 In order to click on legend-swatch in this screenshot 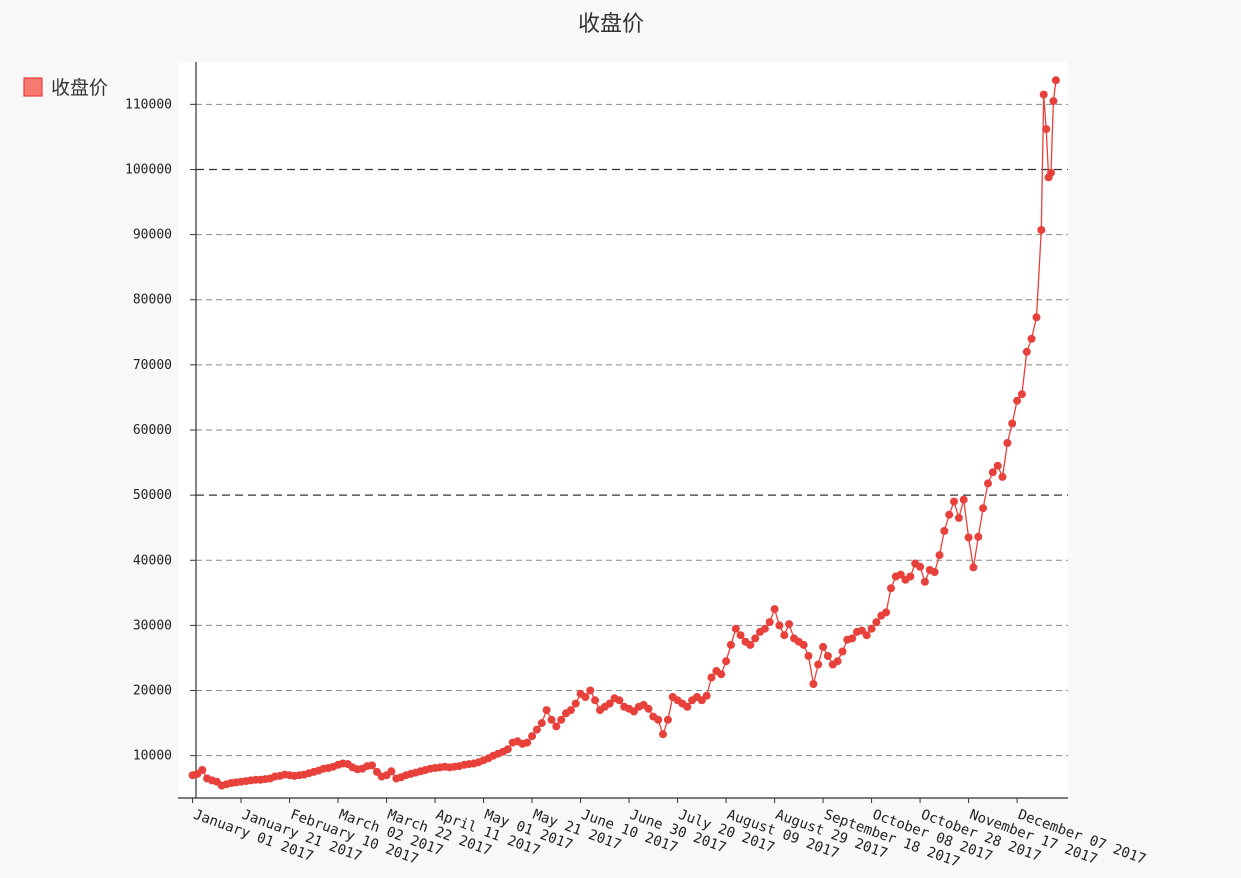, I will do `click(33, 87)`.